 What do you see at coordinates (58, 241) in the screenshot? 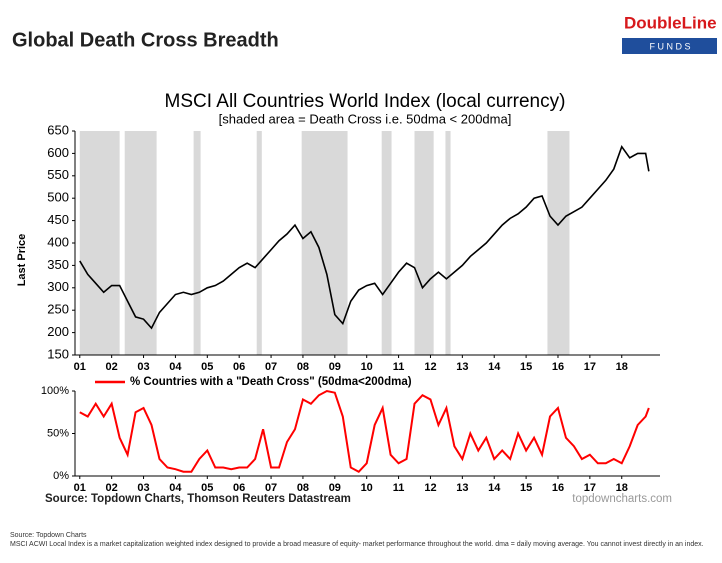
I see `y-tick-label: 400` at bounding box center [58, 241].